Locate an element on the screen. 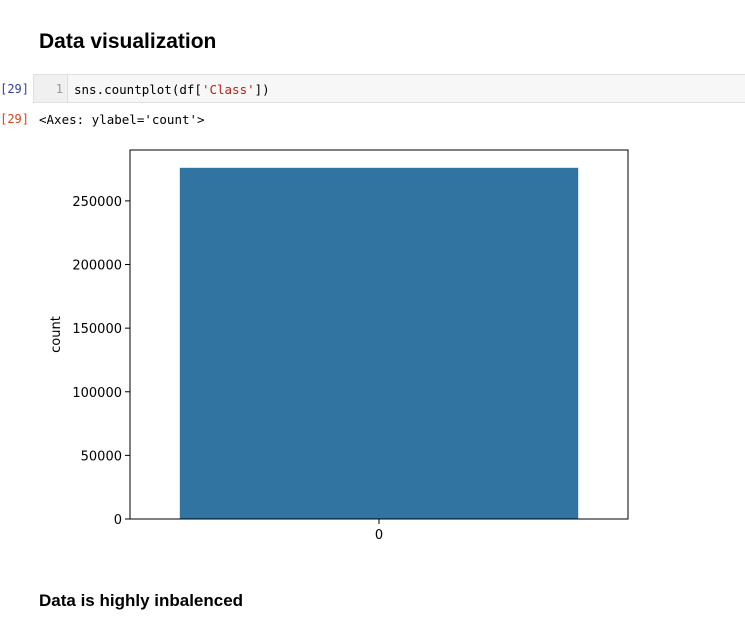 The height and width of the screenshot is (623, 745). y-tick-label: 150000 is located at coordinates (97, 329).